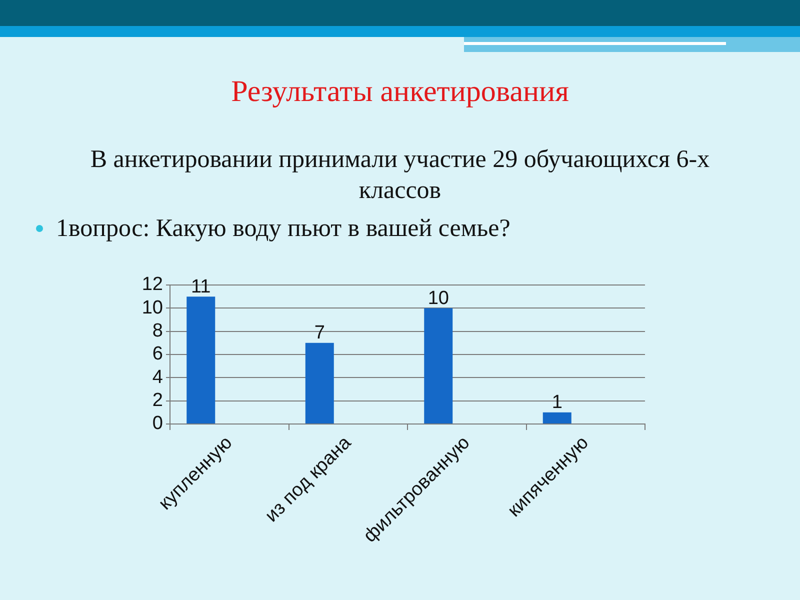 The width and height of the screenshot is (800, 600). I want to click on text: 1вопрос: Какую воду пьют в вашей семье?, so click(283, 229).